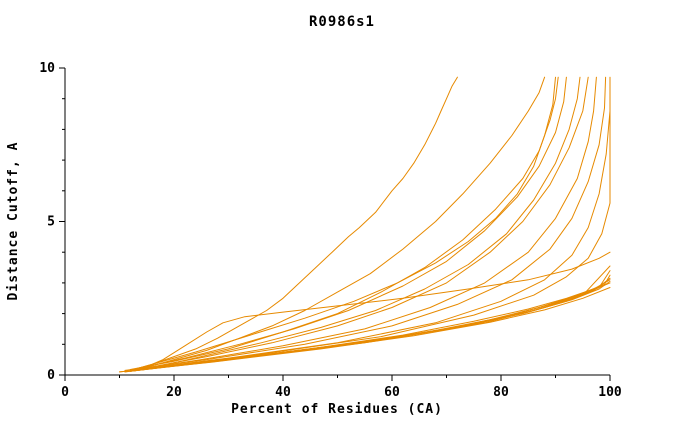 The height and width of the screenshot is (440, 680). Describe the element at coordinates (337, 409) in the screenshot. I see `x-axis-label: Percent of Residues (CA)` at that location.